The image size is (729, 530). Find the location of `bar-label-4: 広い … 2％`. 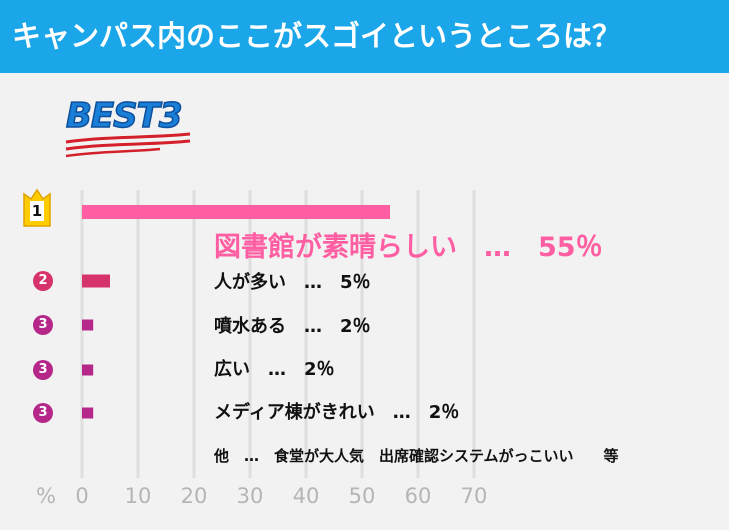

bar-label-4: 広い … 2％ is located at coordinates (274, 369).